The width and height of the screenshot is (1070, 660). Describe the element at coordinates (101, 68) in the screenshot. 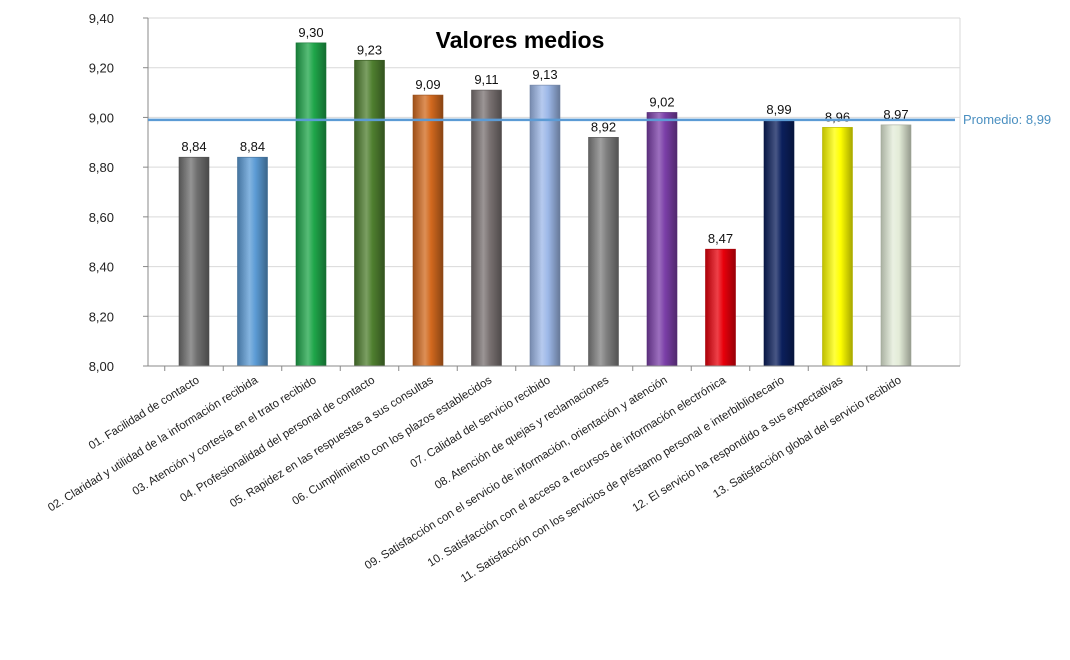

I see `y-tick-label: 9,20` at that location.